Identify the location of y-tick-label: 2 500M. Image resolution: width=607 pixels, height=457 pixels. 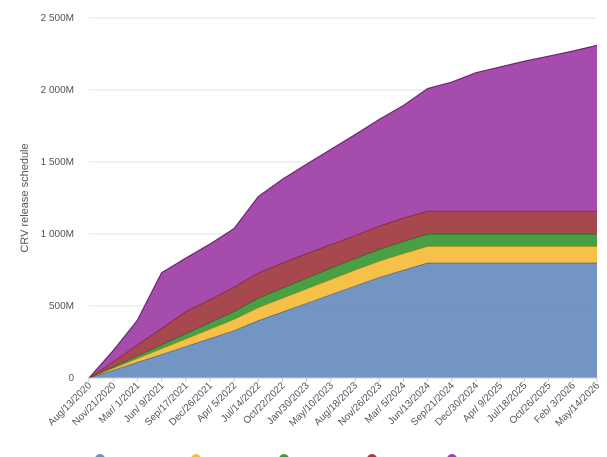
(57, 18).